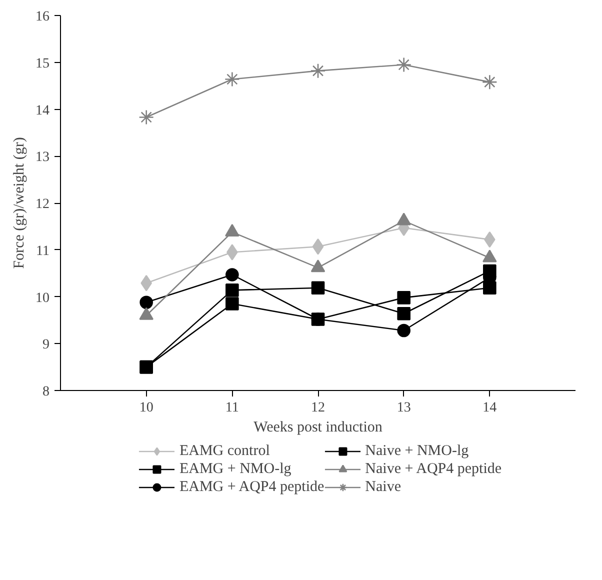 The height and width of the screenshot is (580, 602). Describe the element at coordinates (318, 408) in the screenshot. I see `x-tick-label: 12` at that location.